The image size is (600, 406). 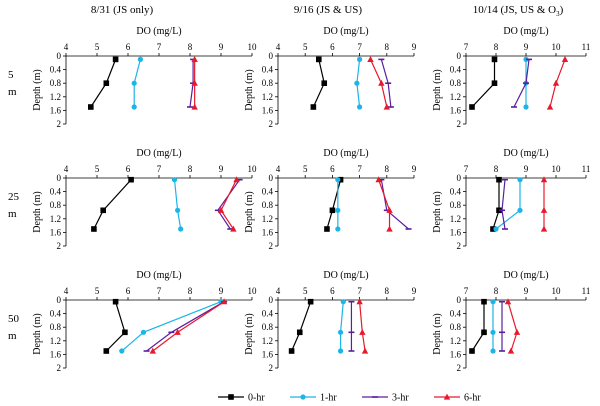 I want to click on panel-1-3: DO (mg/L) 7 8 9 10 11 0 0.4 0.8 1.2 1.6 2 Depth (m), so click(x=511, y=77).